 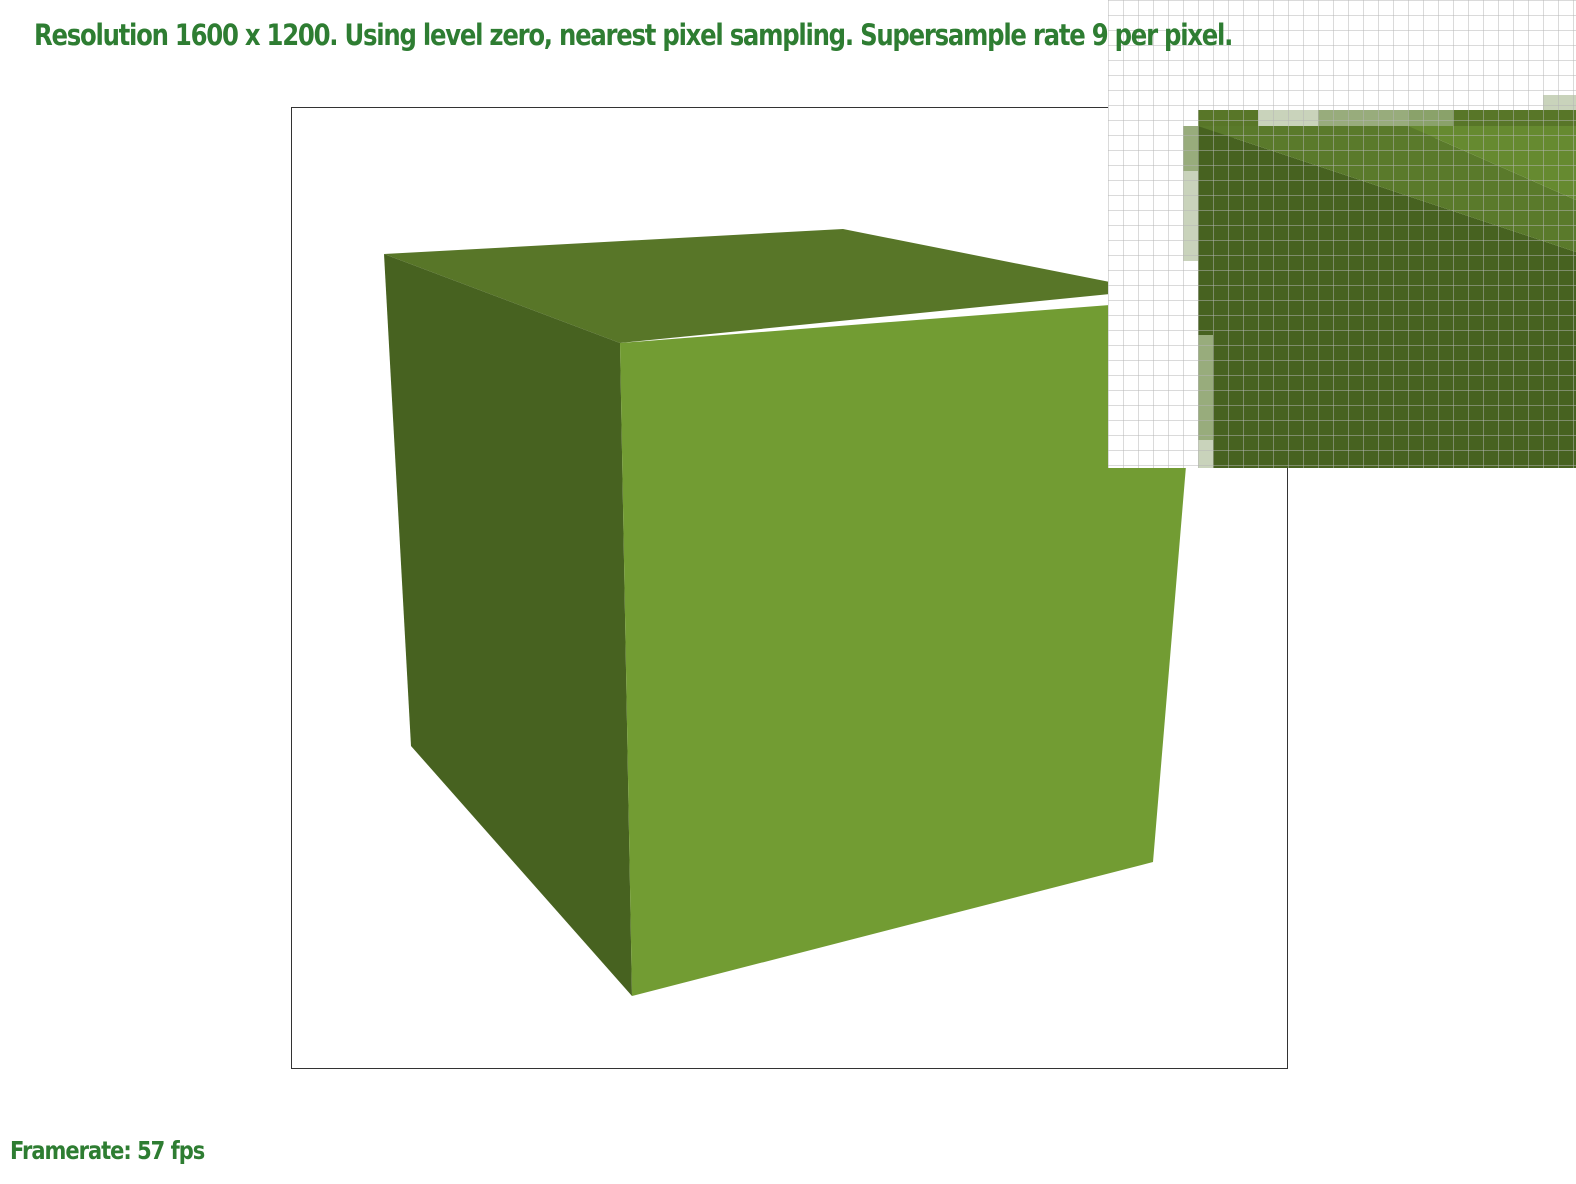 I want to click on framerate-text: Framerate: 57 fps, so click(x=107, y=1150).